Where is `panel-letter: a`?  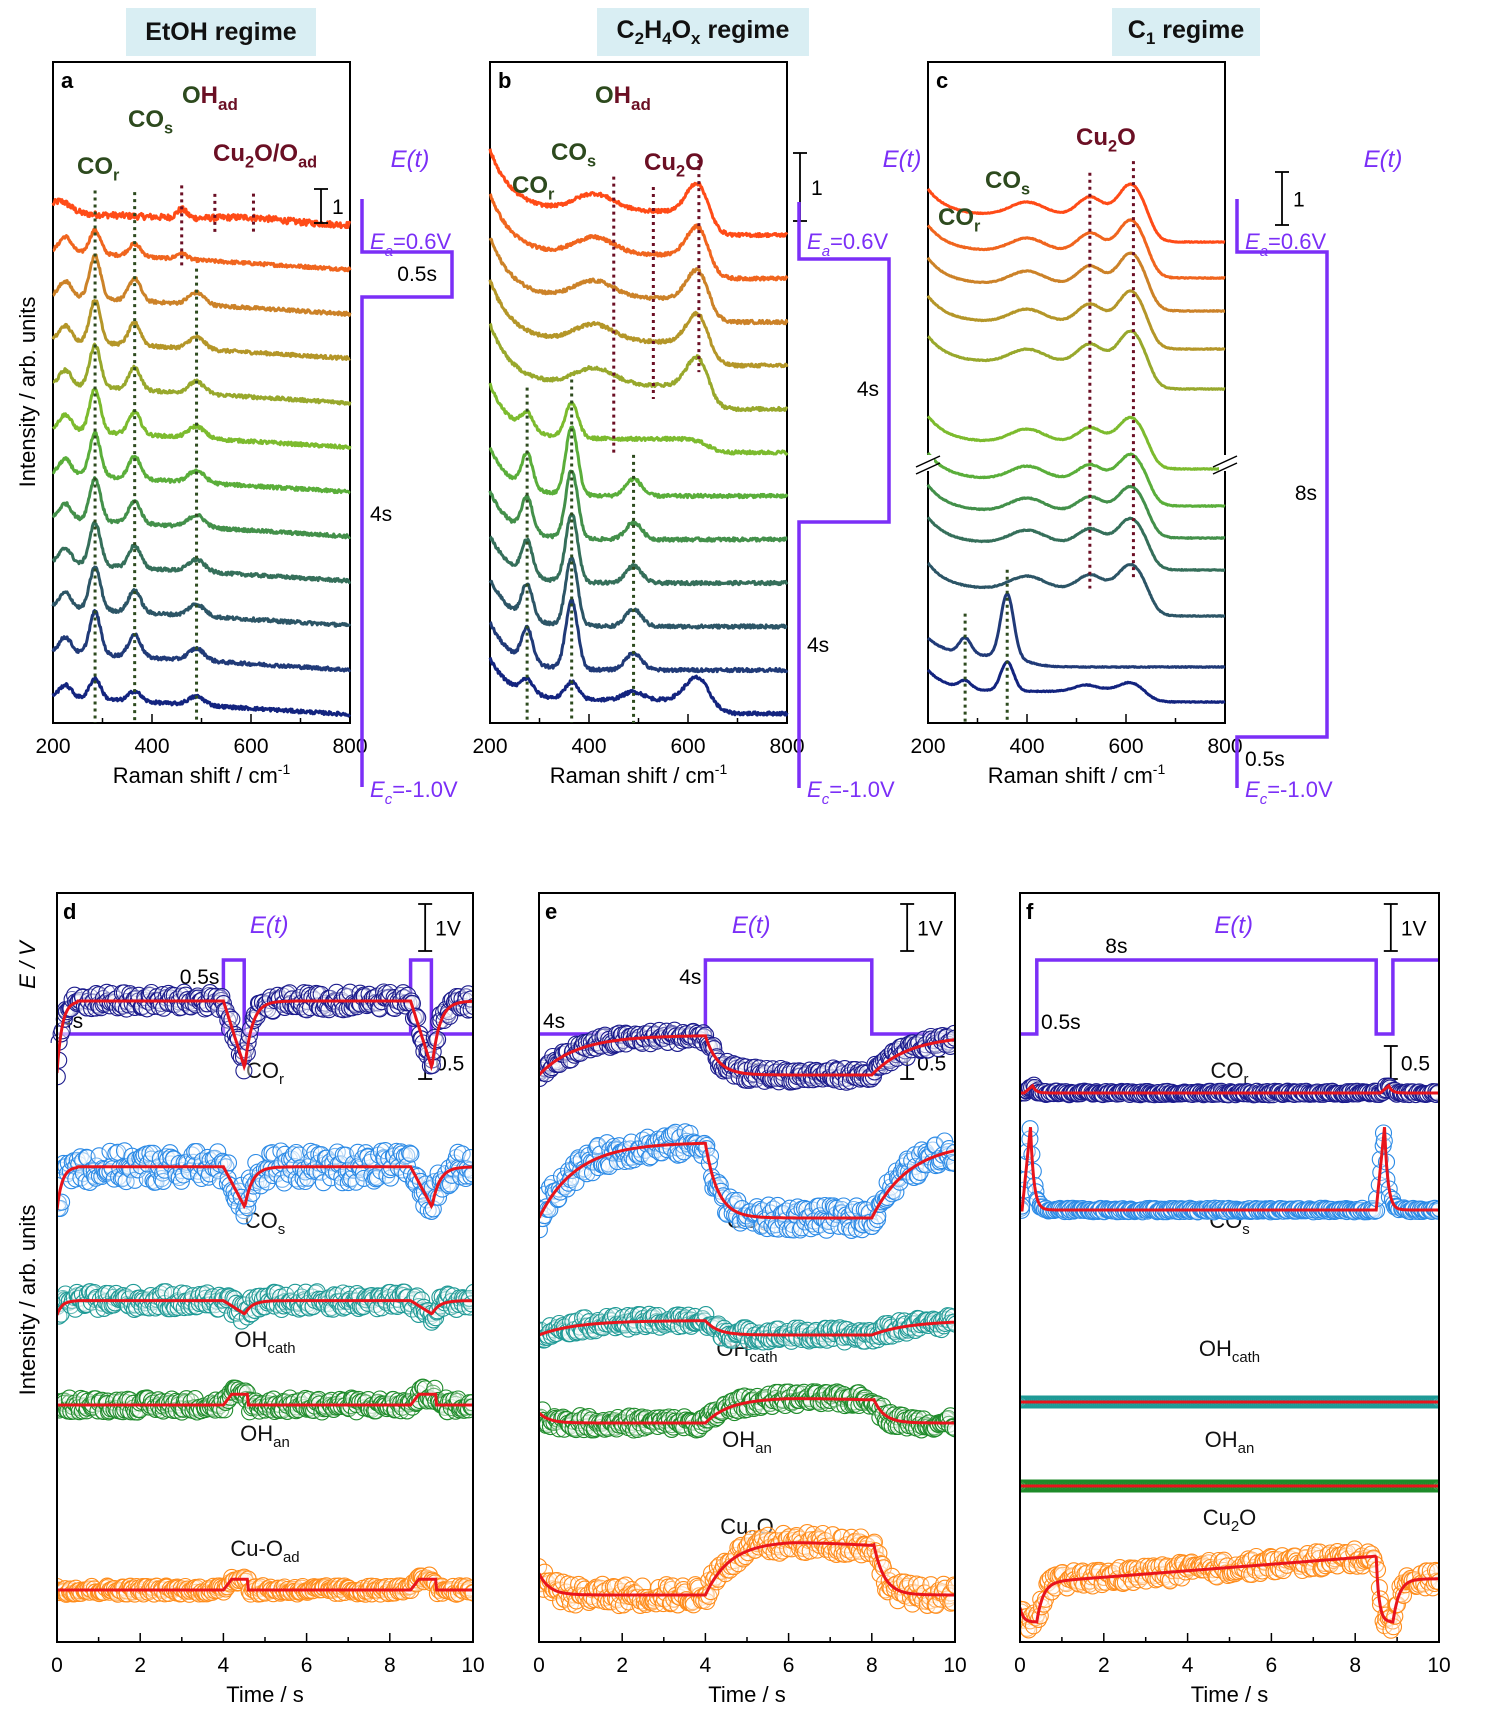
panel-letter: a is located at coordinates (67, 80).